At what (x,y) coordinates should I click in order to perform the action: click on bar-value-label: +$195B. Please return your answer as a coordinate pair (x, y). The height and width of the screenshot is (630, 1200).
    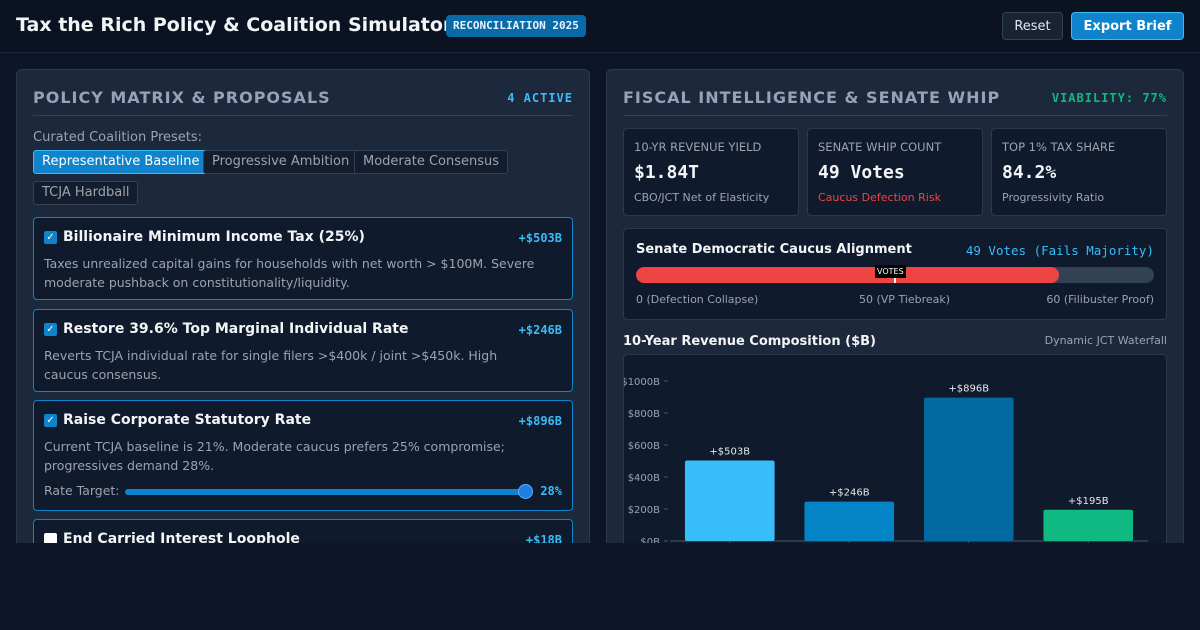
    Looking at the image, I should click on (1088, 501).